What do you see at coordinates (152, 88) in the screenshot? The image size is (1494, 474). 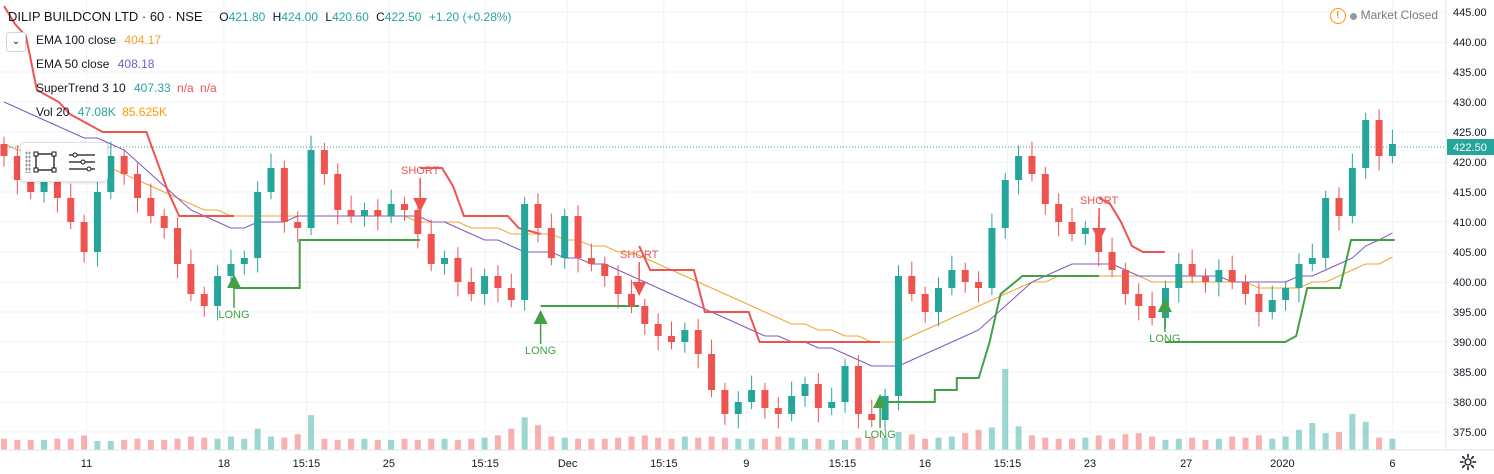 I see `indicator-value: 407.33` at bounding box center [152, 88].